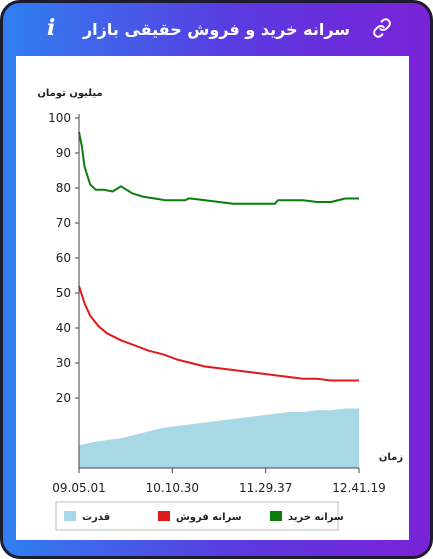 This screenshot has height=559, width=433. I want to click on x-tick-label: 09.05.01, so click(78, 488).